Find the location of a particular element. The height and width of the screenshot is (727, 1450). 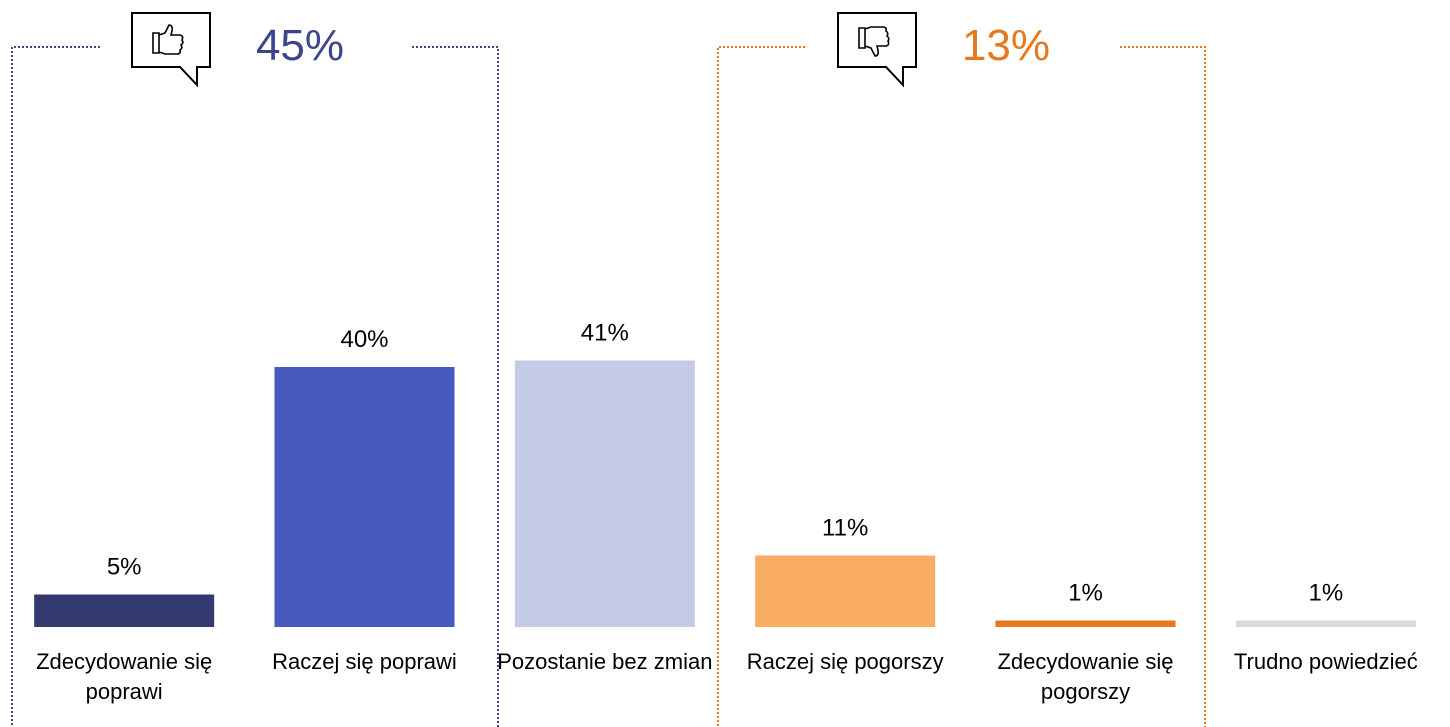

category-label: Trudno powiedzieć is located at coordinates (1325, 661).